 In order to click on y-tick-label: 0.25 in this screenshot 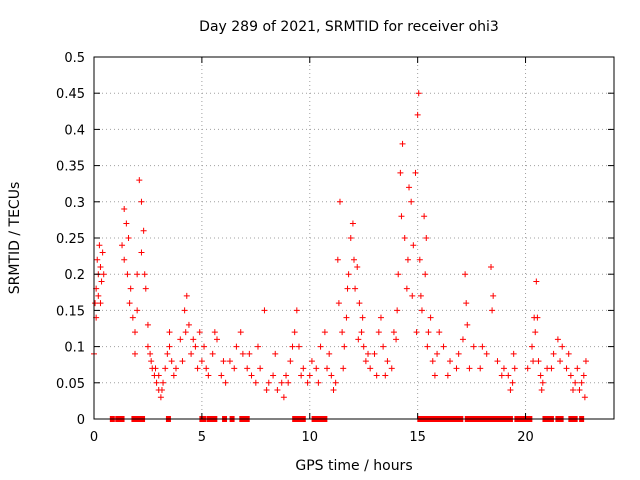, I will do `click(70, 239)`.